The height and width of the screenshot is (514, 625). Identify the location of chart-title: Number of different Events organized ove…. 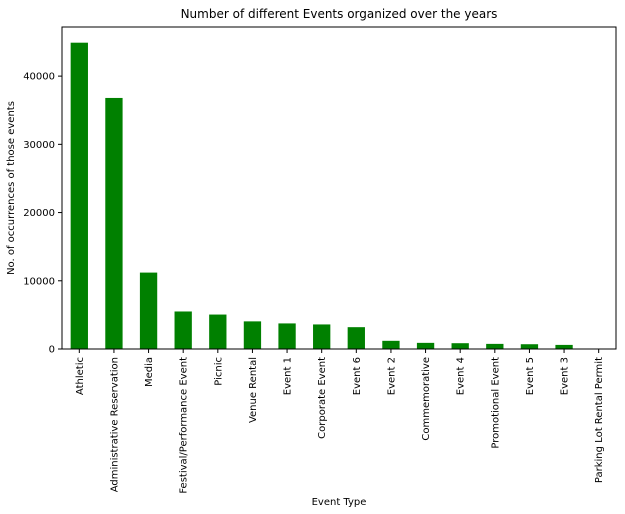
(339, 14).